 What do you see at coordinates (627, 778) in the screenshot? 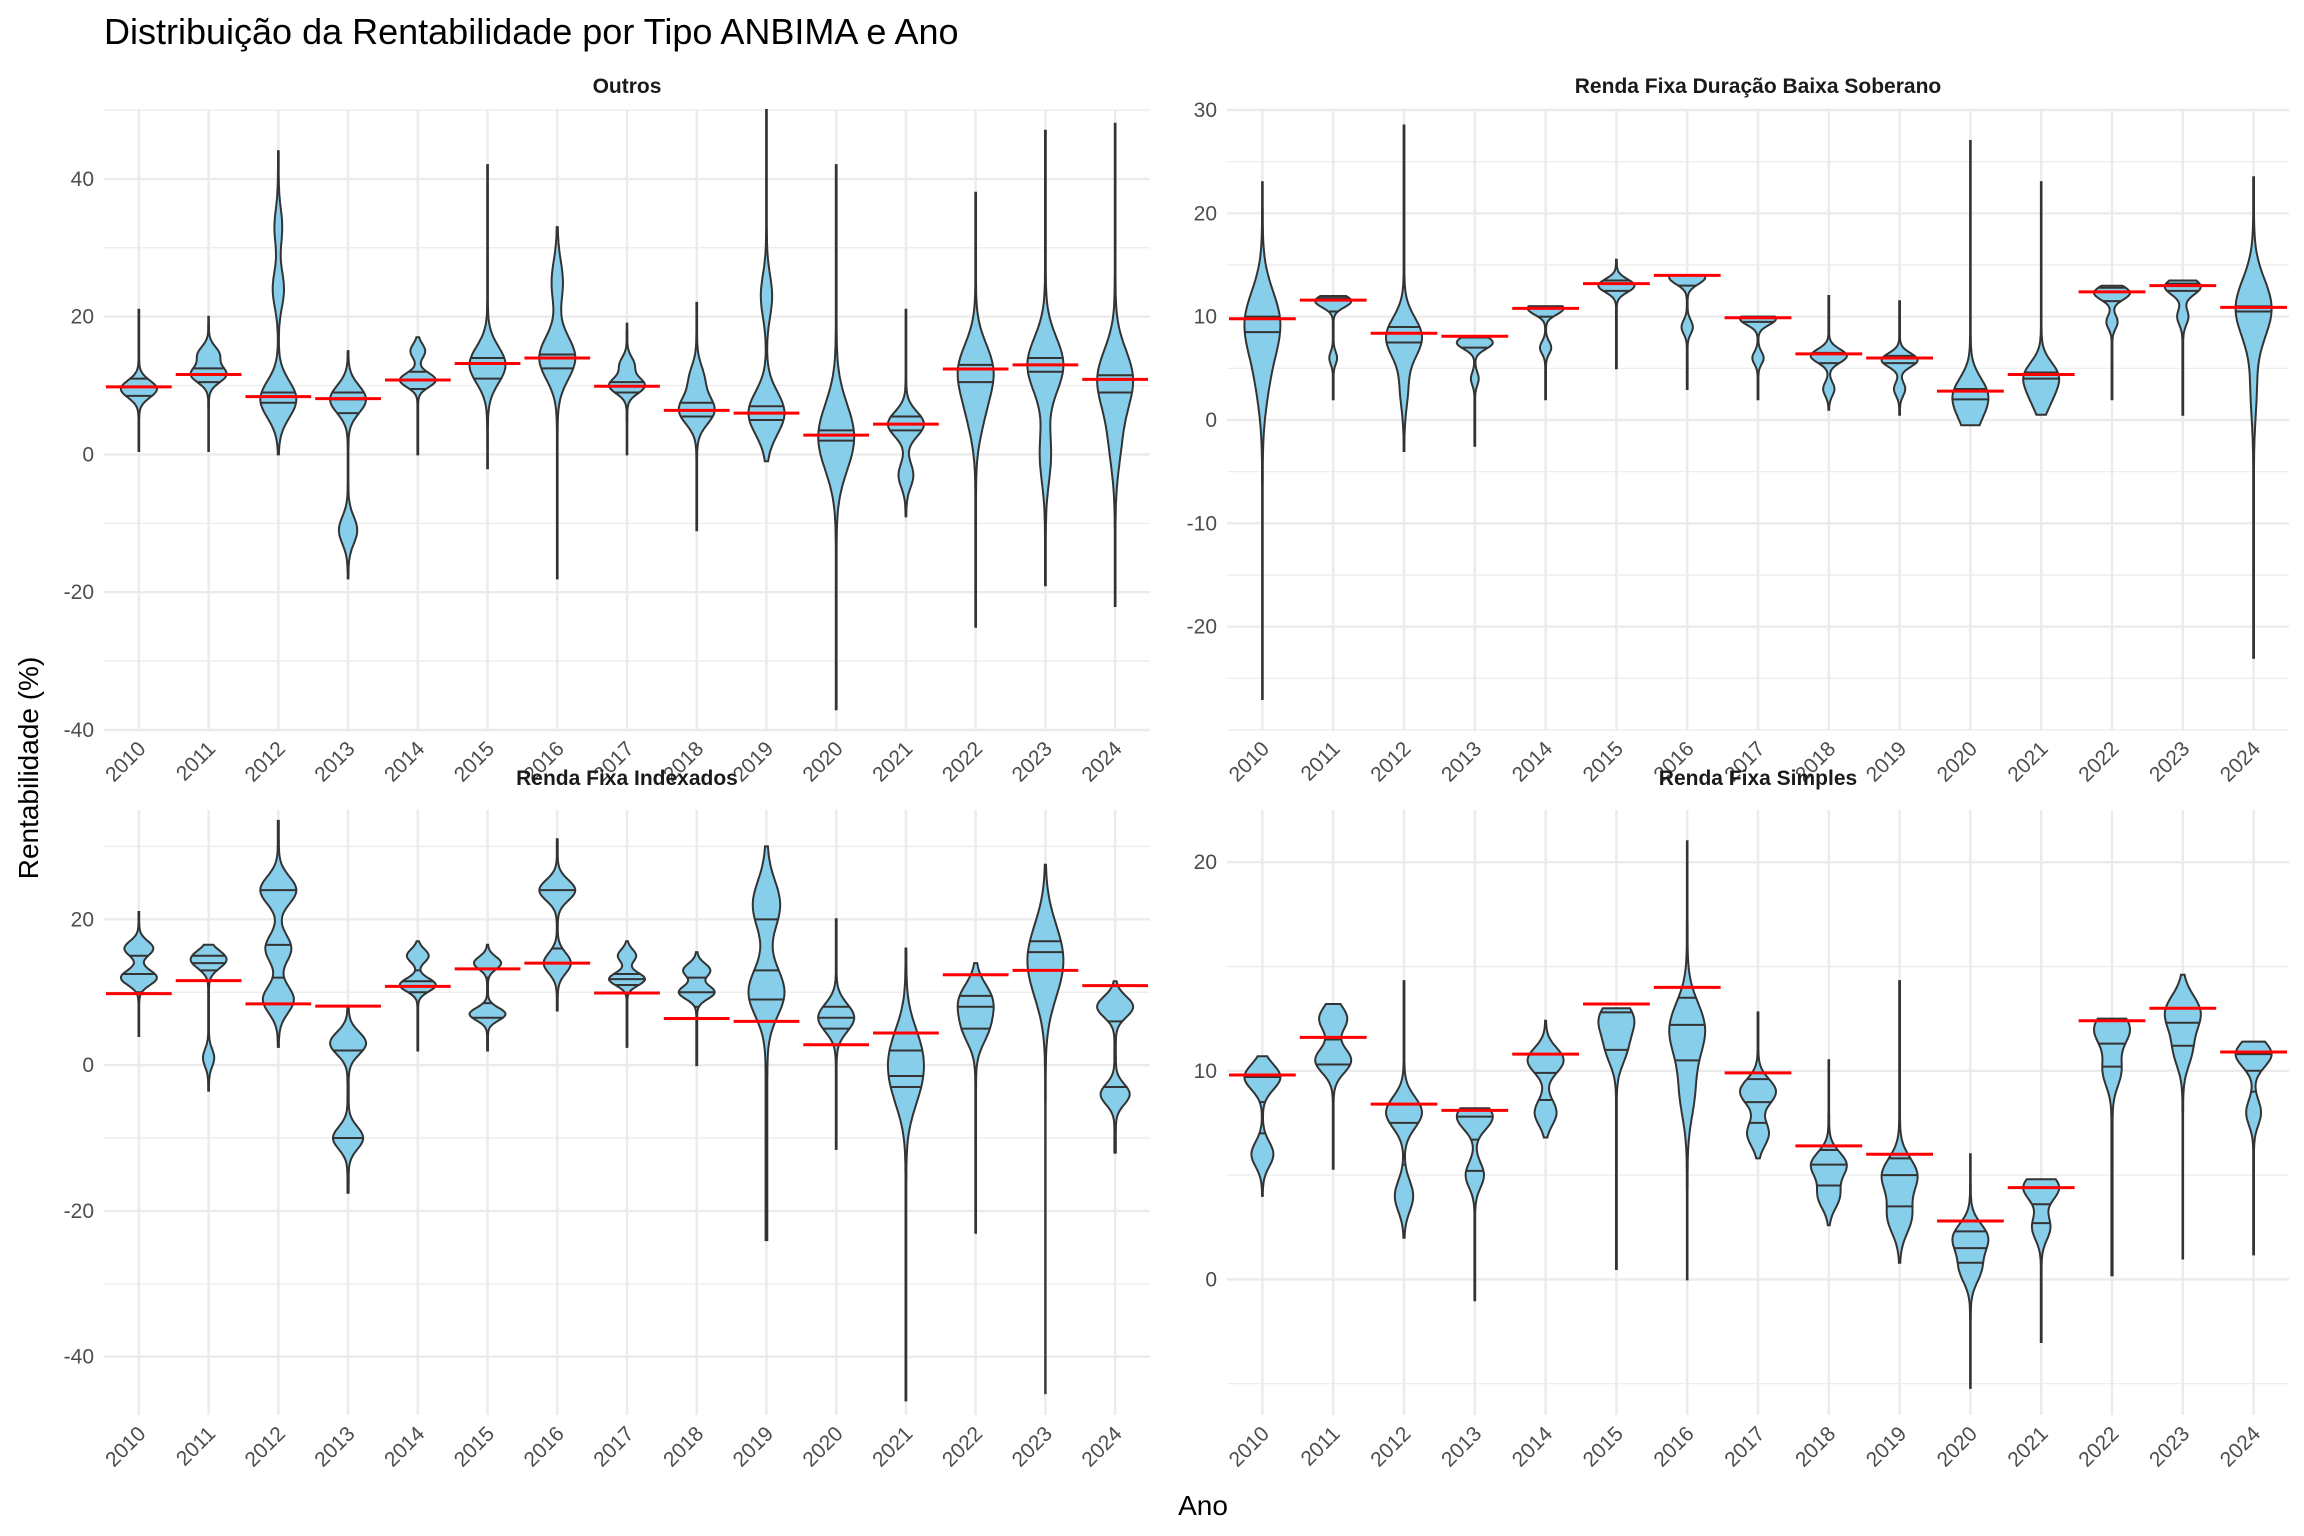
I see `panel-title: Renda Fixa Indexados` at bounding box center [627, 778].